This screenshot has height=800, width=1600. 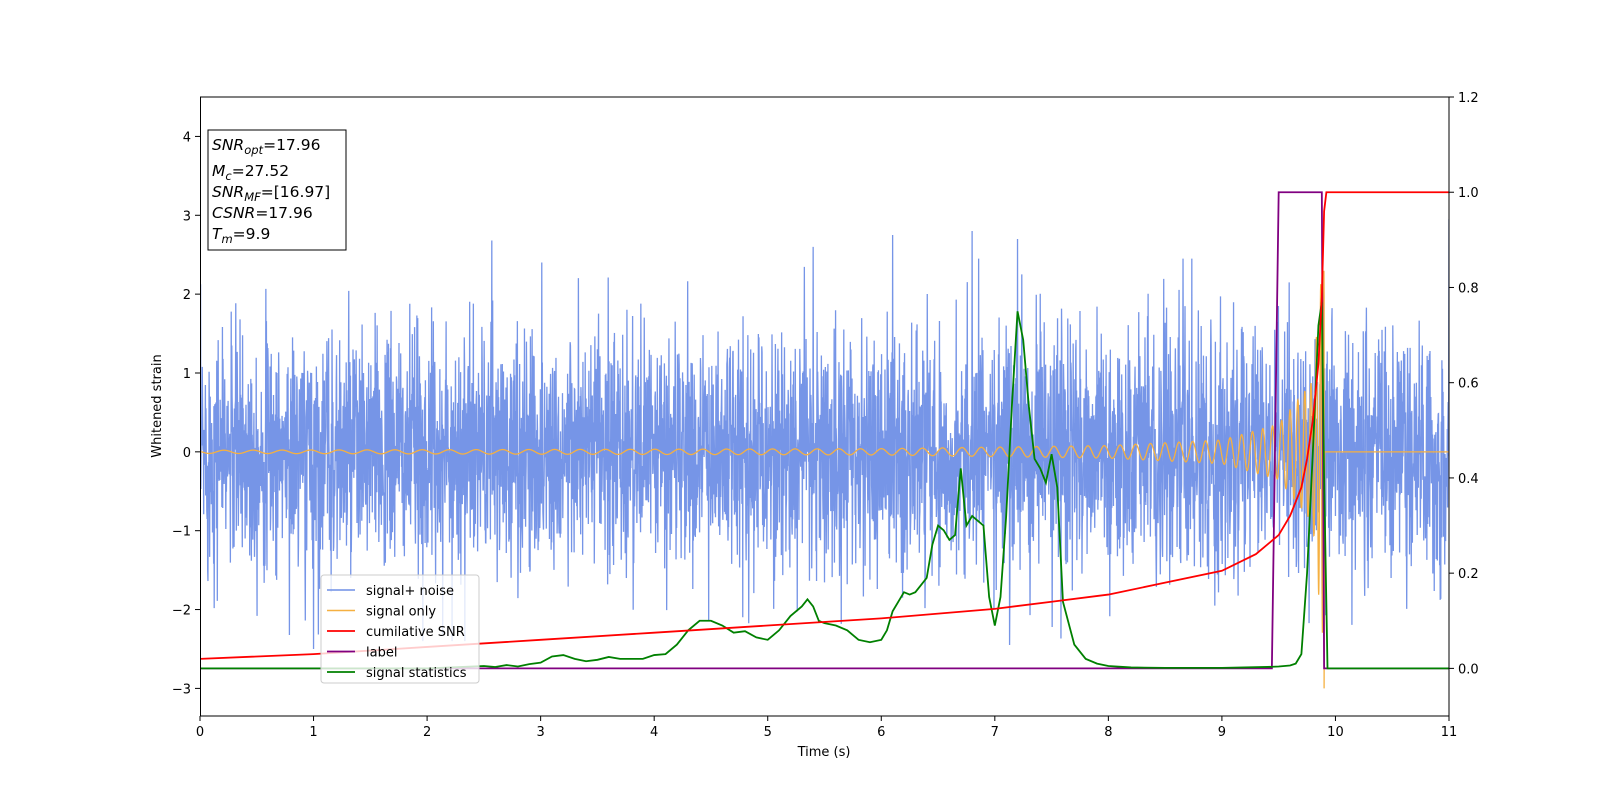 What do you see at coordinates (271, 193) in the screenshot?
I see `info-line: SNRMF=[16.97]` at bounding box center [271, 193].